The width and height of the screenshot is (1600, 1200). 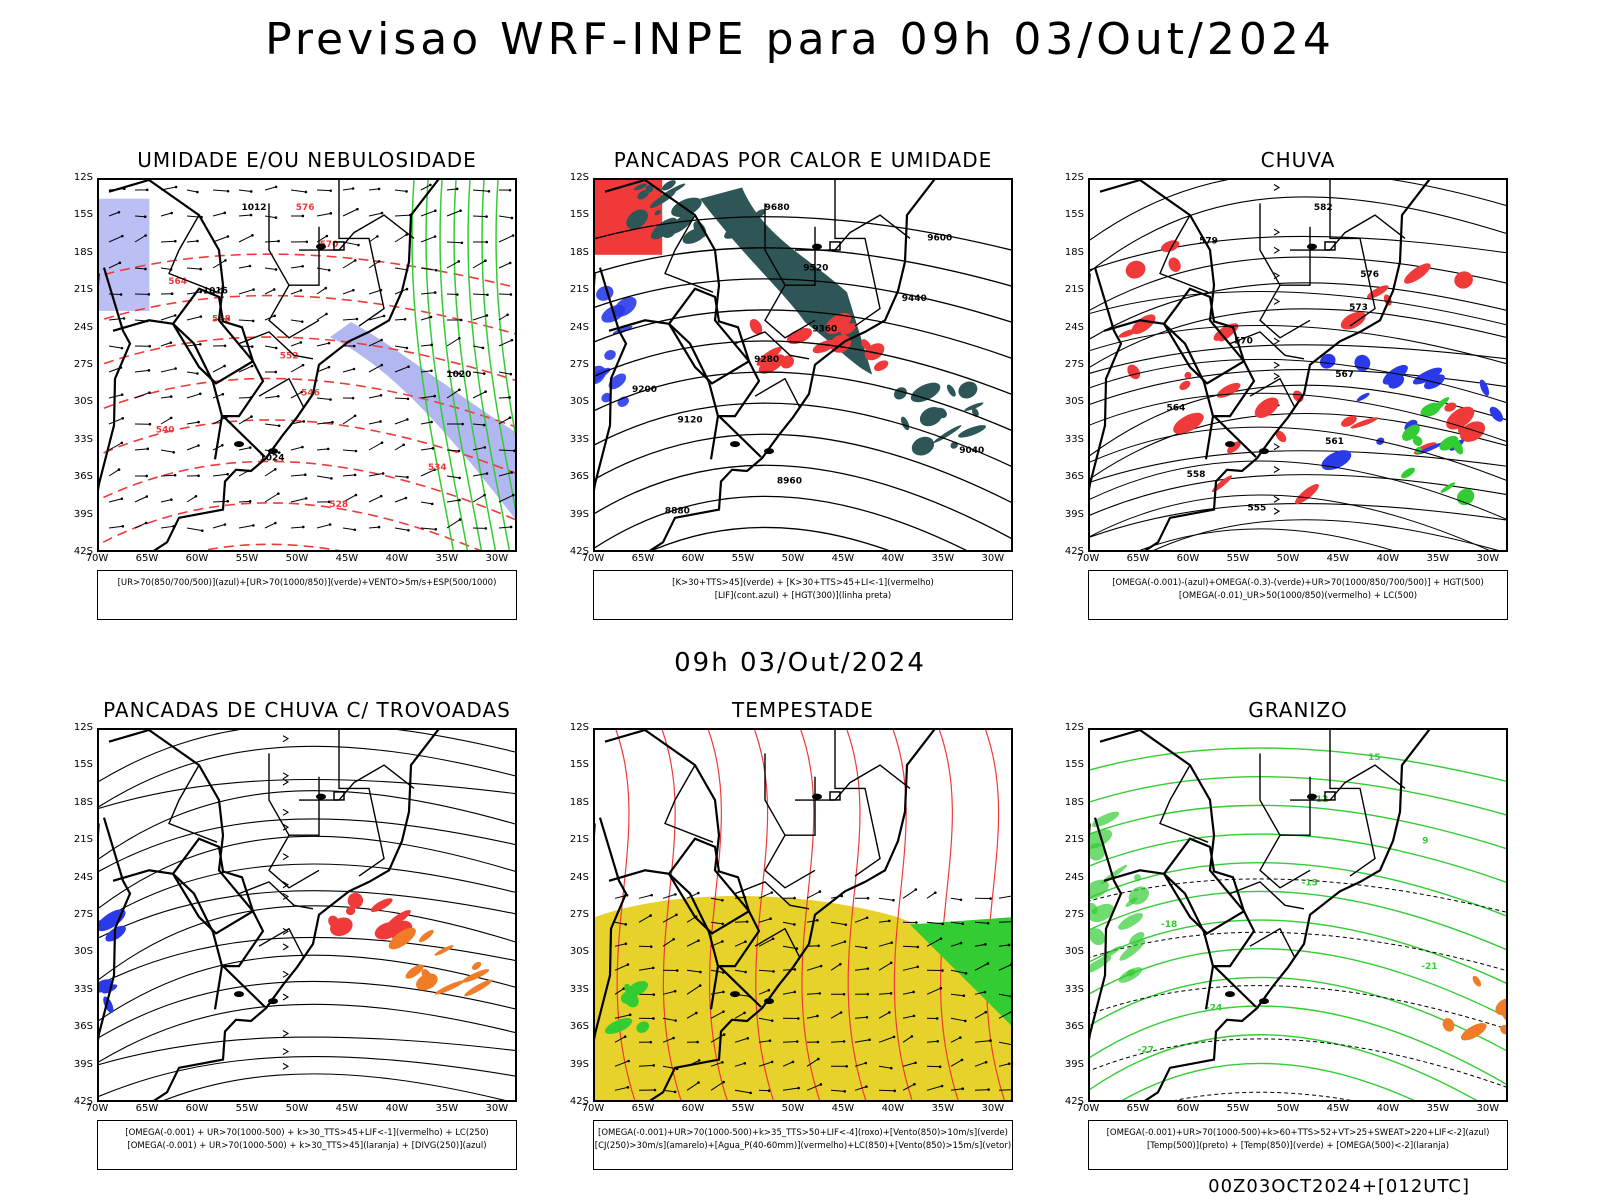 What do you see at coordinates (1146, 1050) in the screenshot?
I see `contour-label: -27` at bounding box center [1146, 1050].